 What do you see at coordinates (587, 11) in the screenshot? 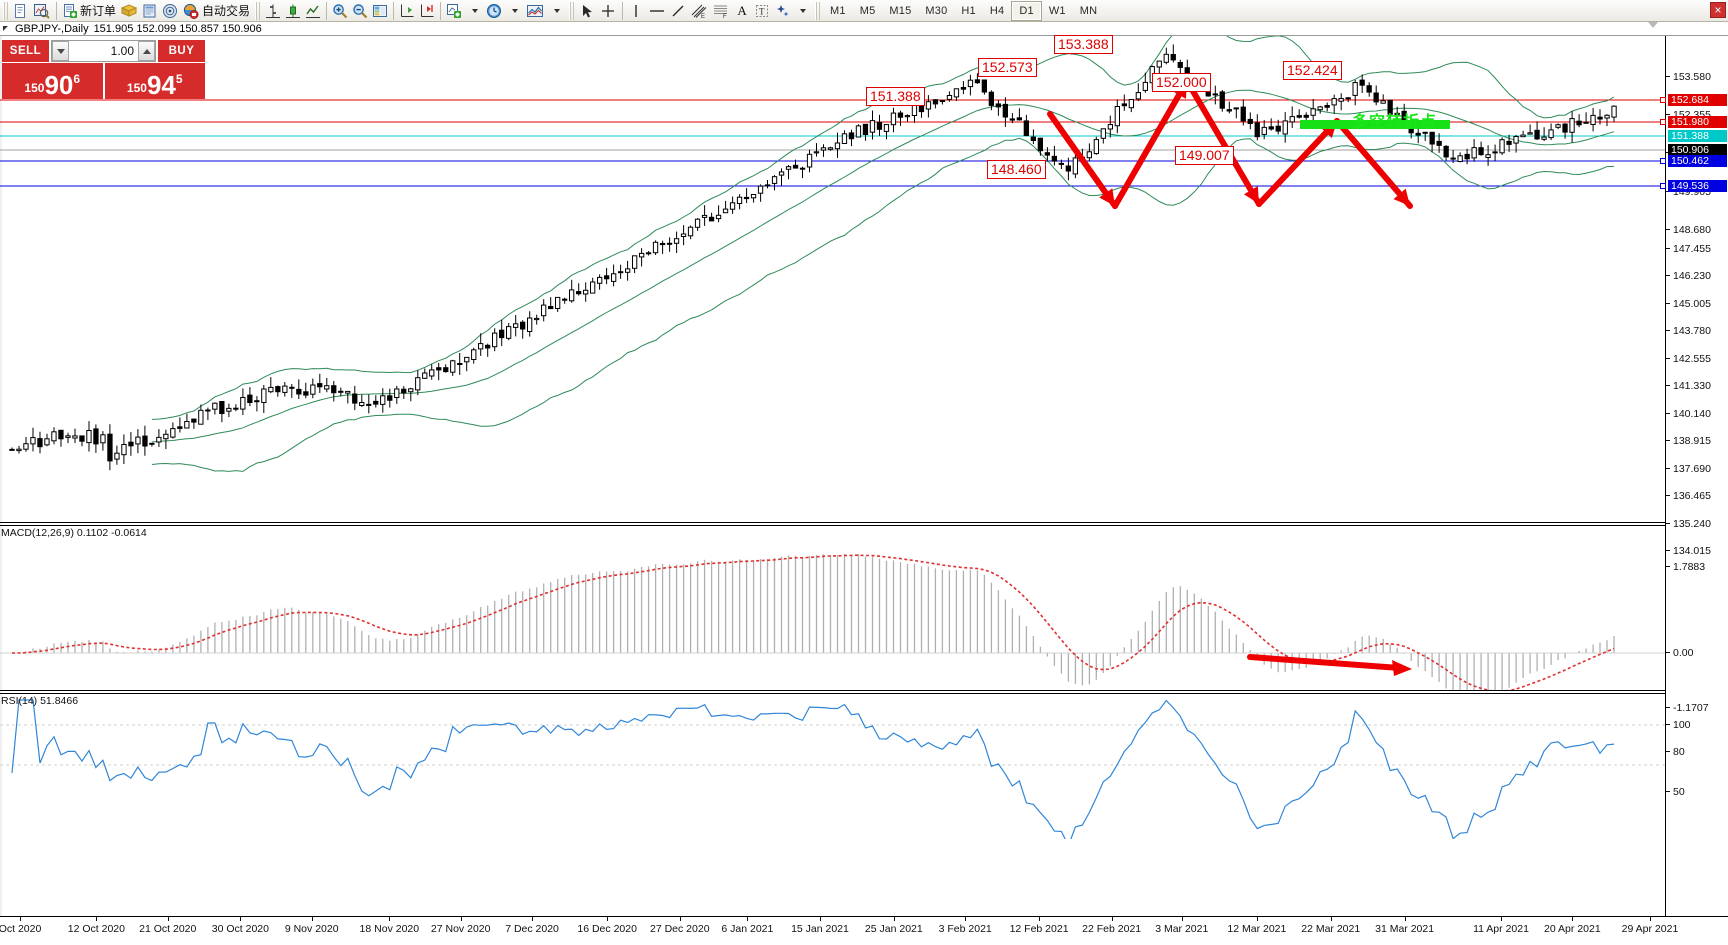
I see `cursor-icon` at bounding box center [587, 11].